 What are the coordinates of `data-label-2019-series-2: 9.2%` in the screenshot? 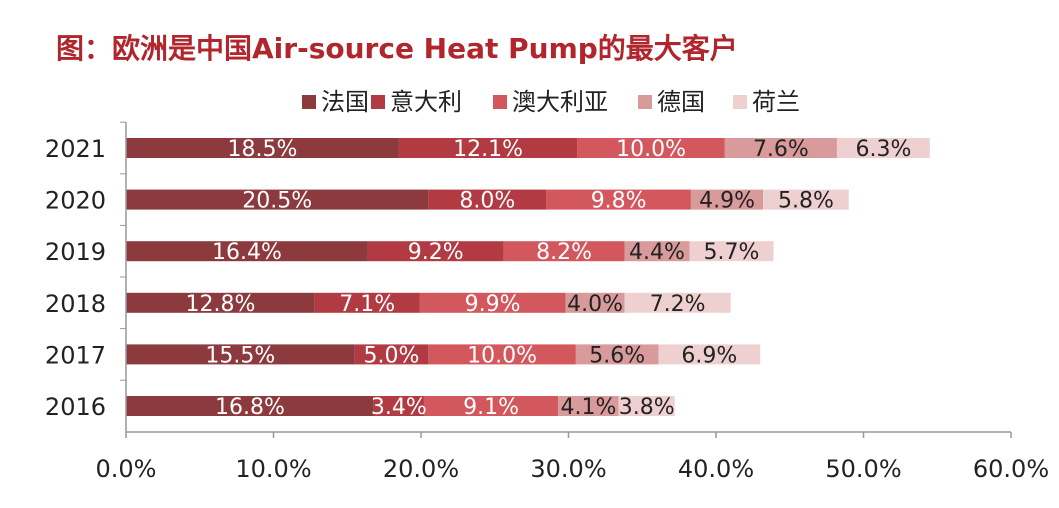 It's located at (436, 252).